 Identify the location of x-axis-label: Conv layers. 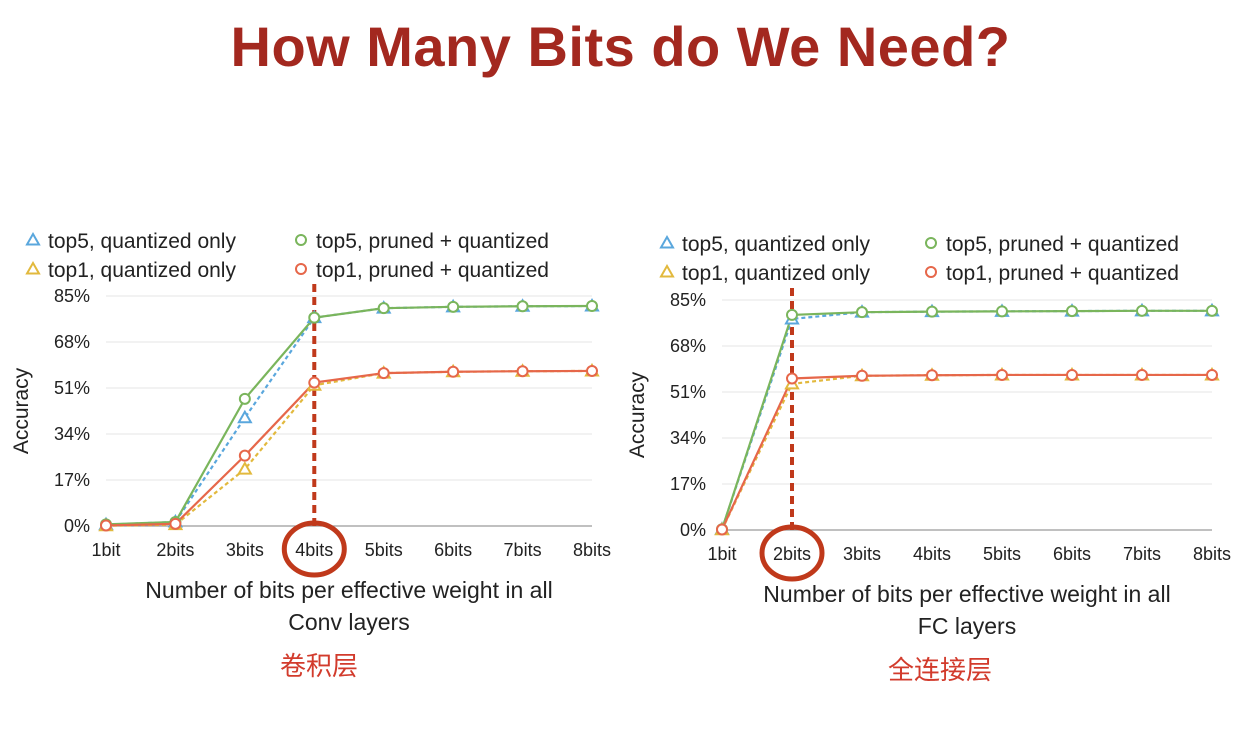
(348, 622).